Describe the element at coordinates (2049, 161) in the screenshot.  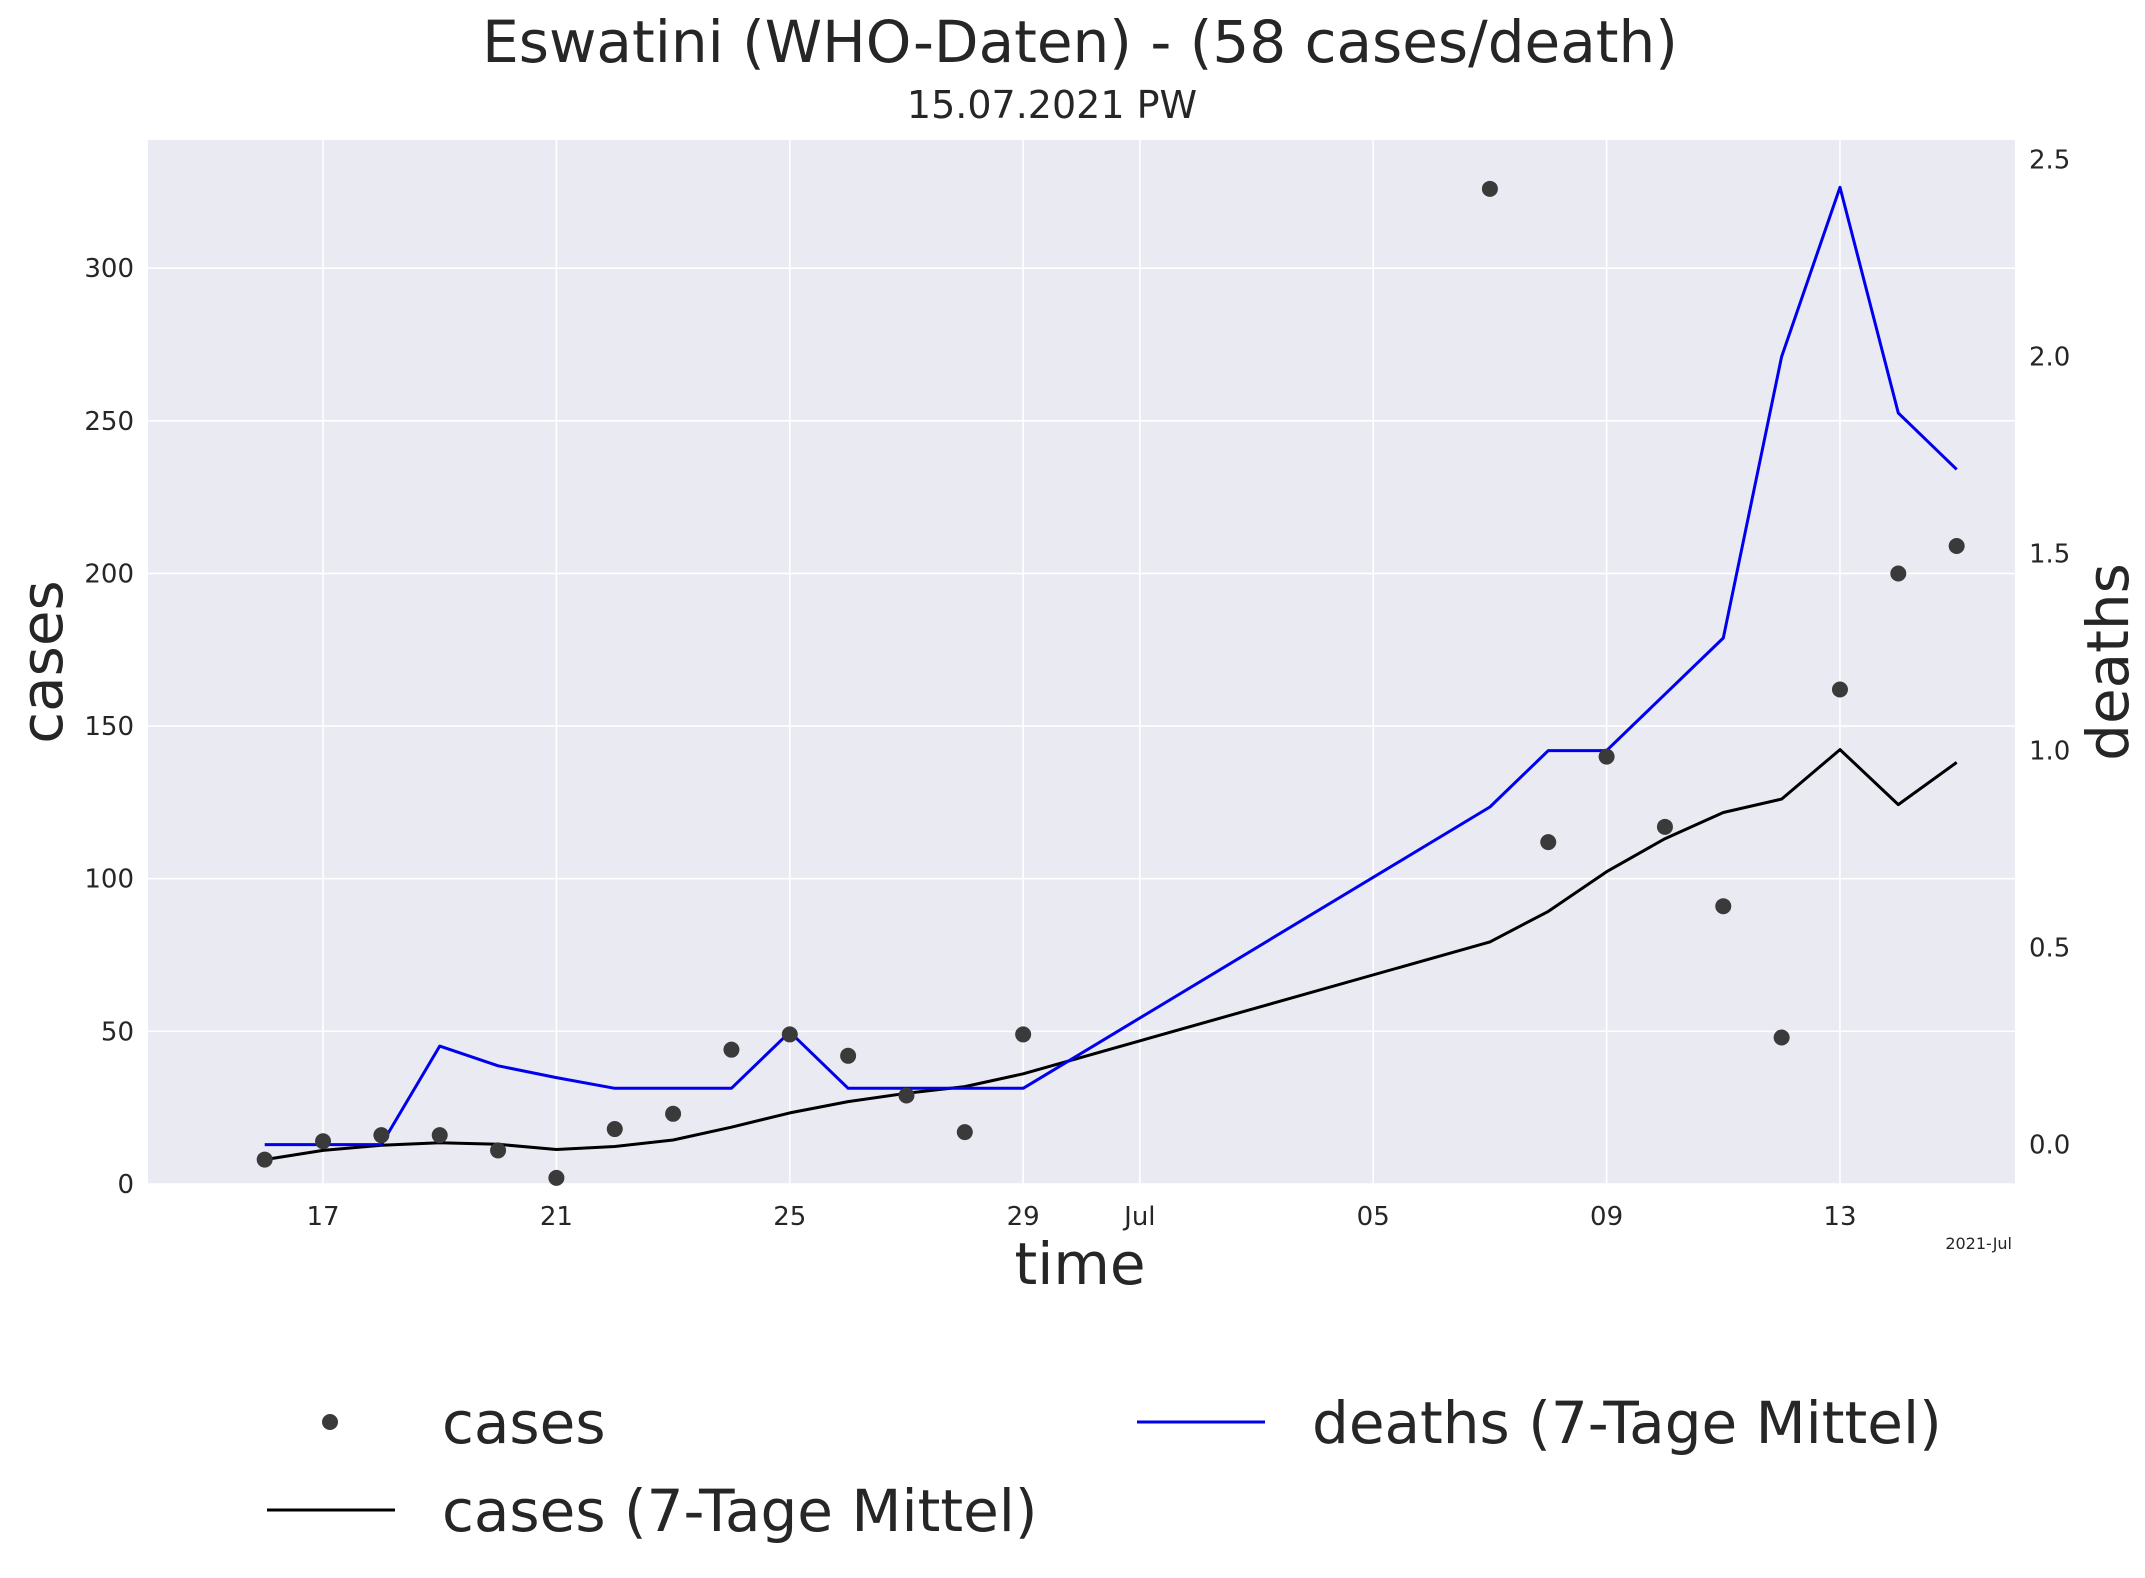
I see `y2-tick-label: 2.5` at that location.